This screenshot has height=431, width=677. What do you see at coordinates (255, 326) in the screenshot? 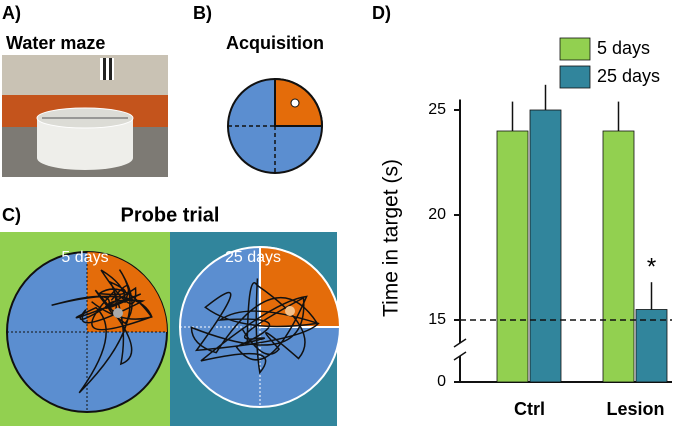
I see `swim-path` at bounding box center [255, 326].